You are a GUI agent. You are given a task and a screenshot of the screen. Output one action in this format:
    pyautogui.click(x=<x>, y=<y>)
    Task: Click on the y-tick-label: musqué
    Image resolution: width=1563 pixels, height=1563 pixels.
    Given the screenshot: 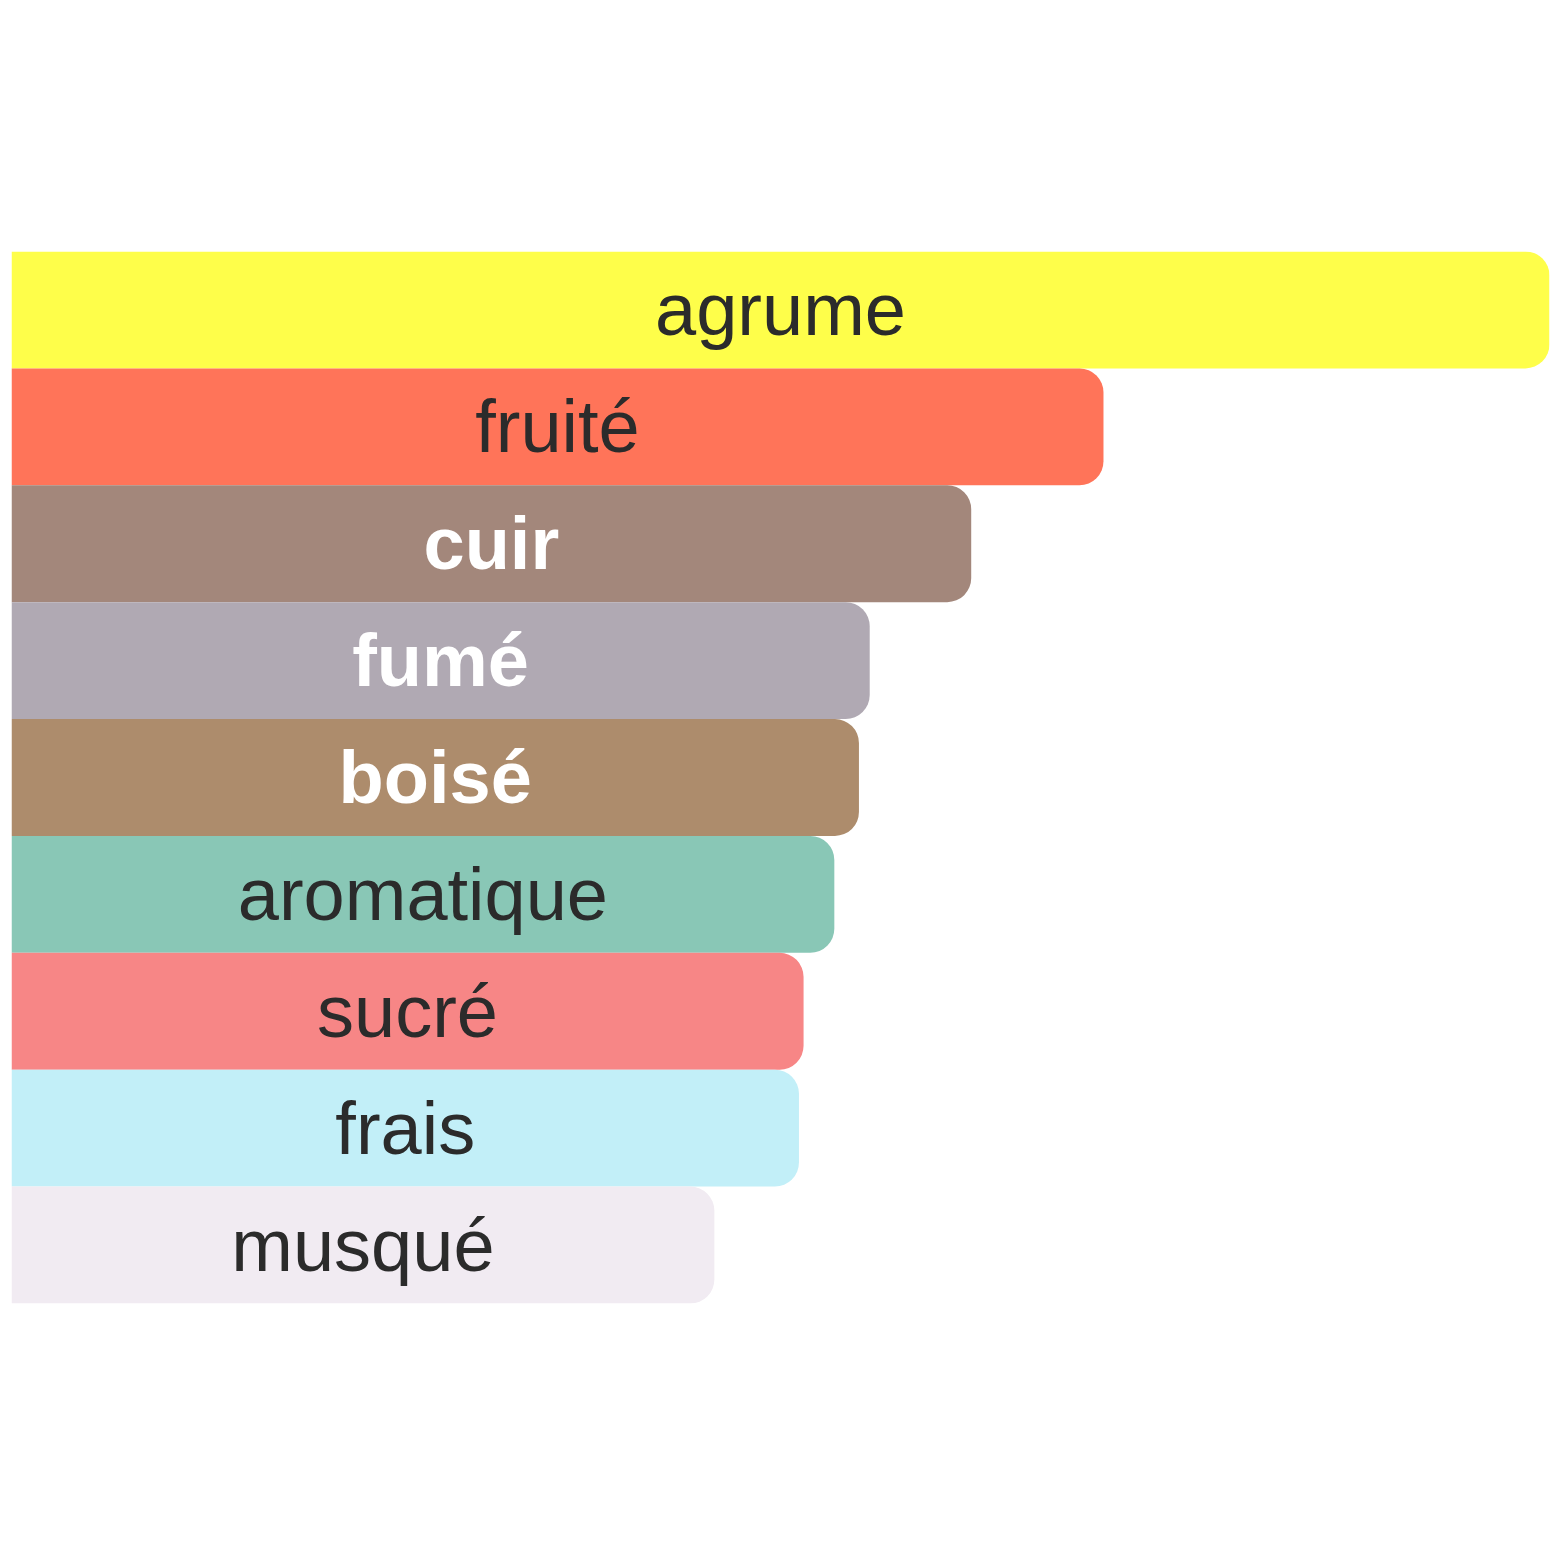 What is the action you would take?
    pyautogui.click(x=363, y=1245)
    